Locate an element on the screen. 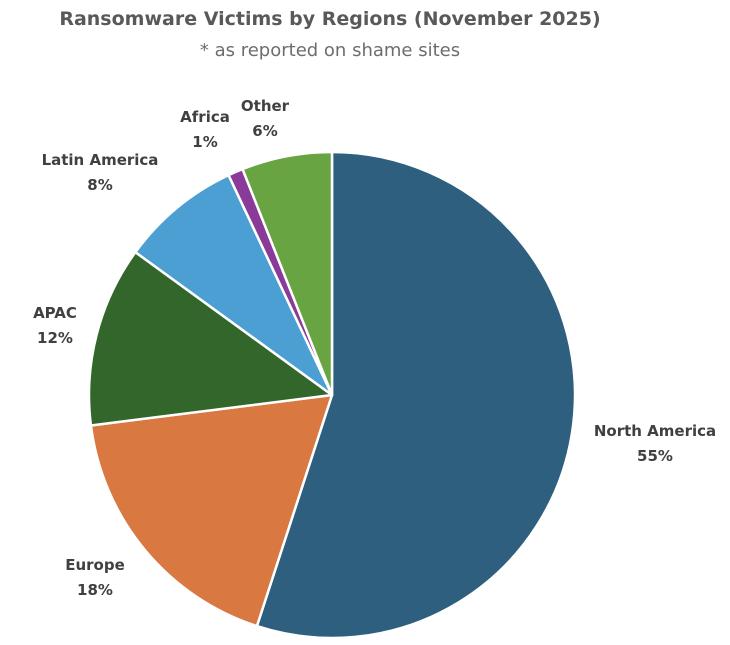 The image size is (730, 645). data-label-name-europe: Europe is located at coordinates (95, 565).